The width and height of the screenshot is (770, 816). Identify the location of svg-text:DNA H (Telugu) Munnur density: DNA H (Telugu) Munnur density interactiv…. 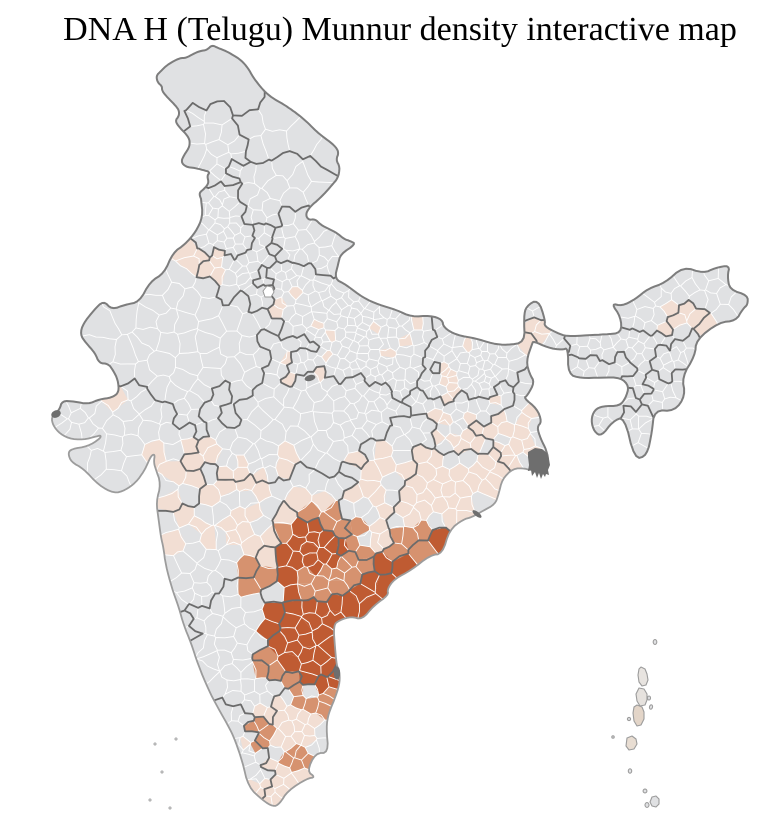
(400, 29).